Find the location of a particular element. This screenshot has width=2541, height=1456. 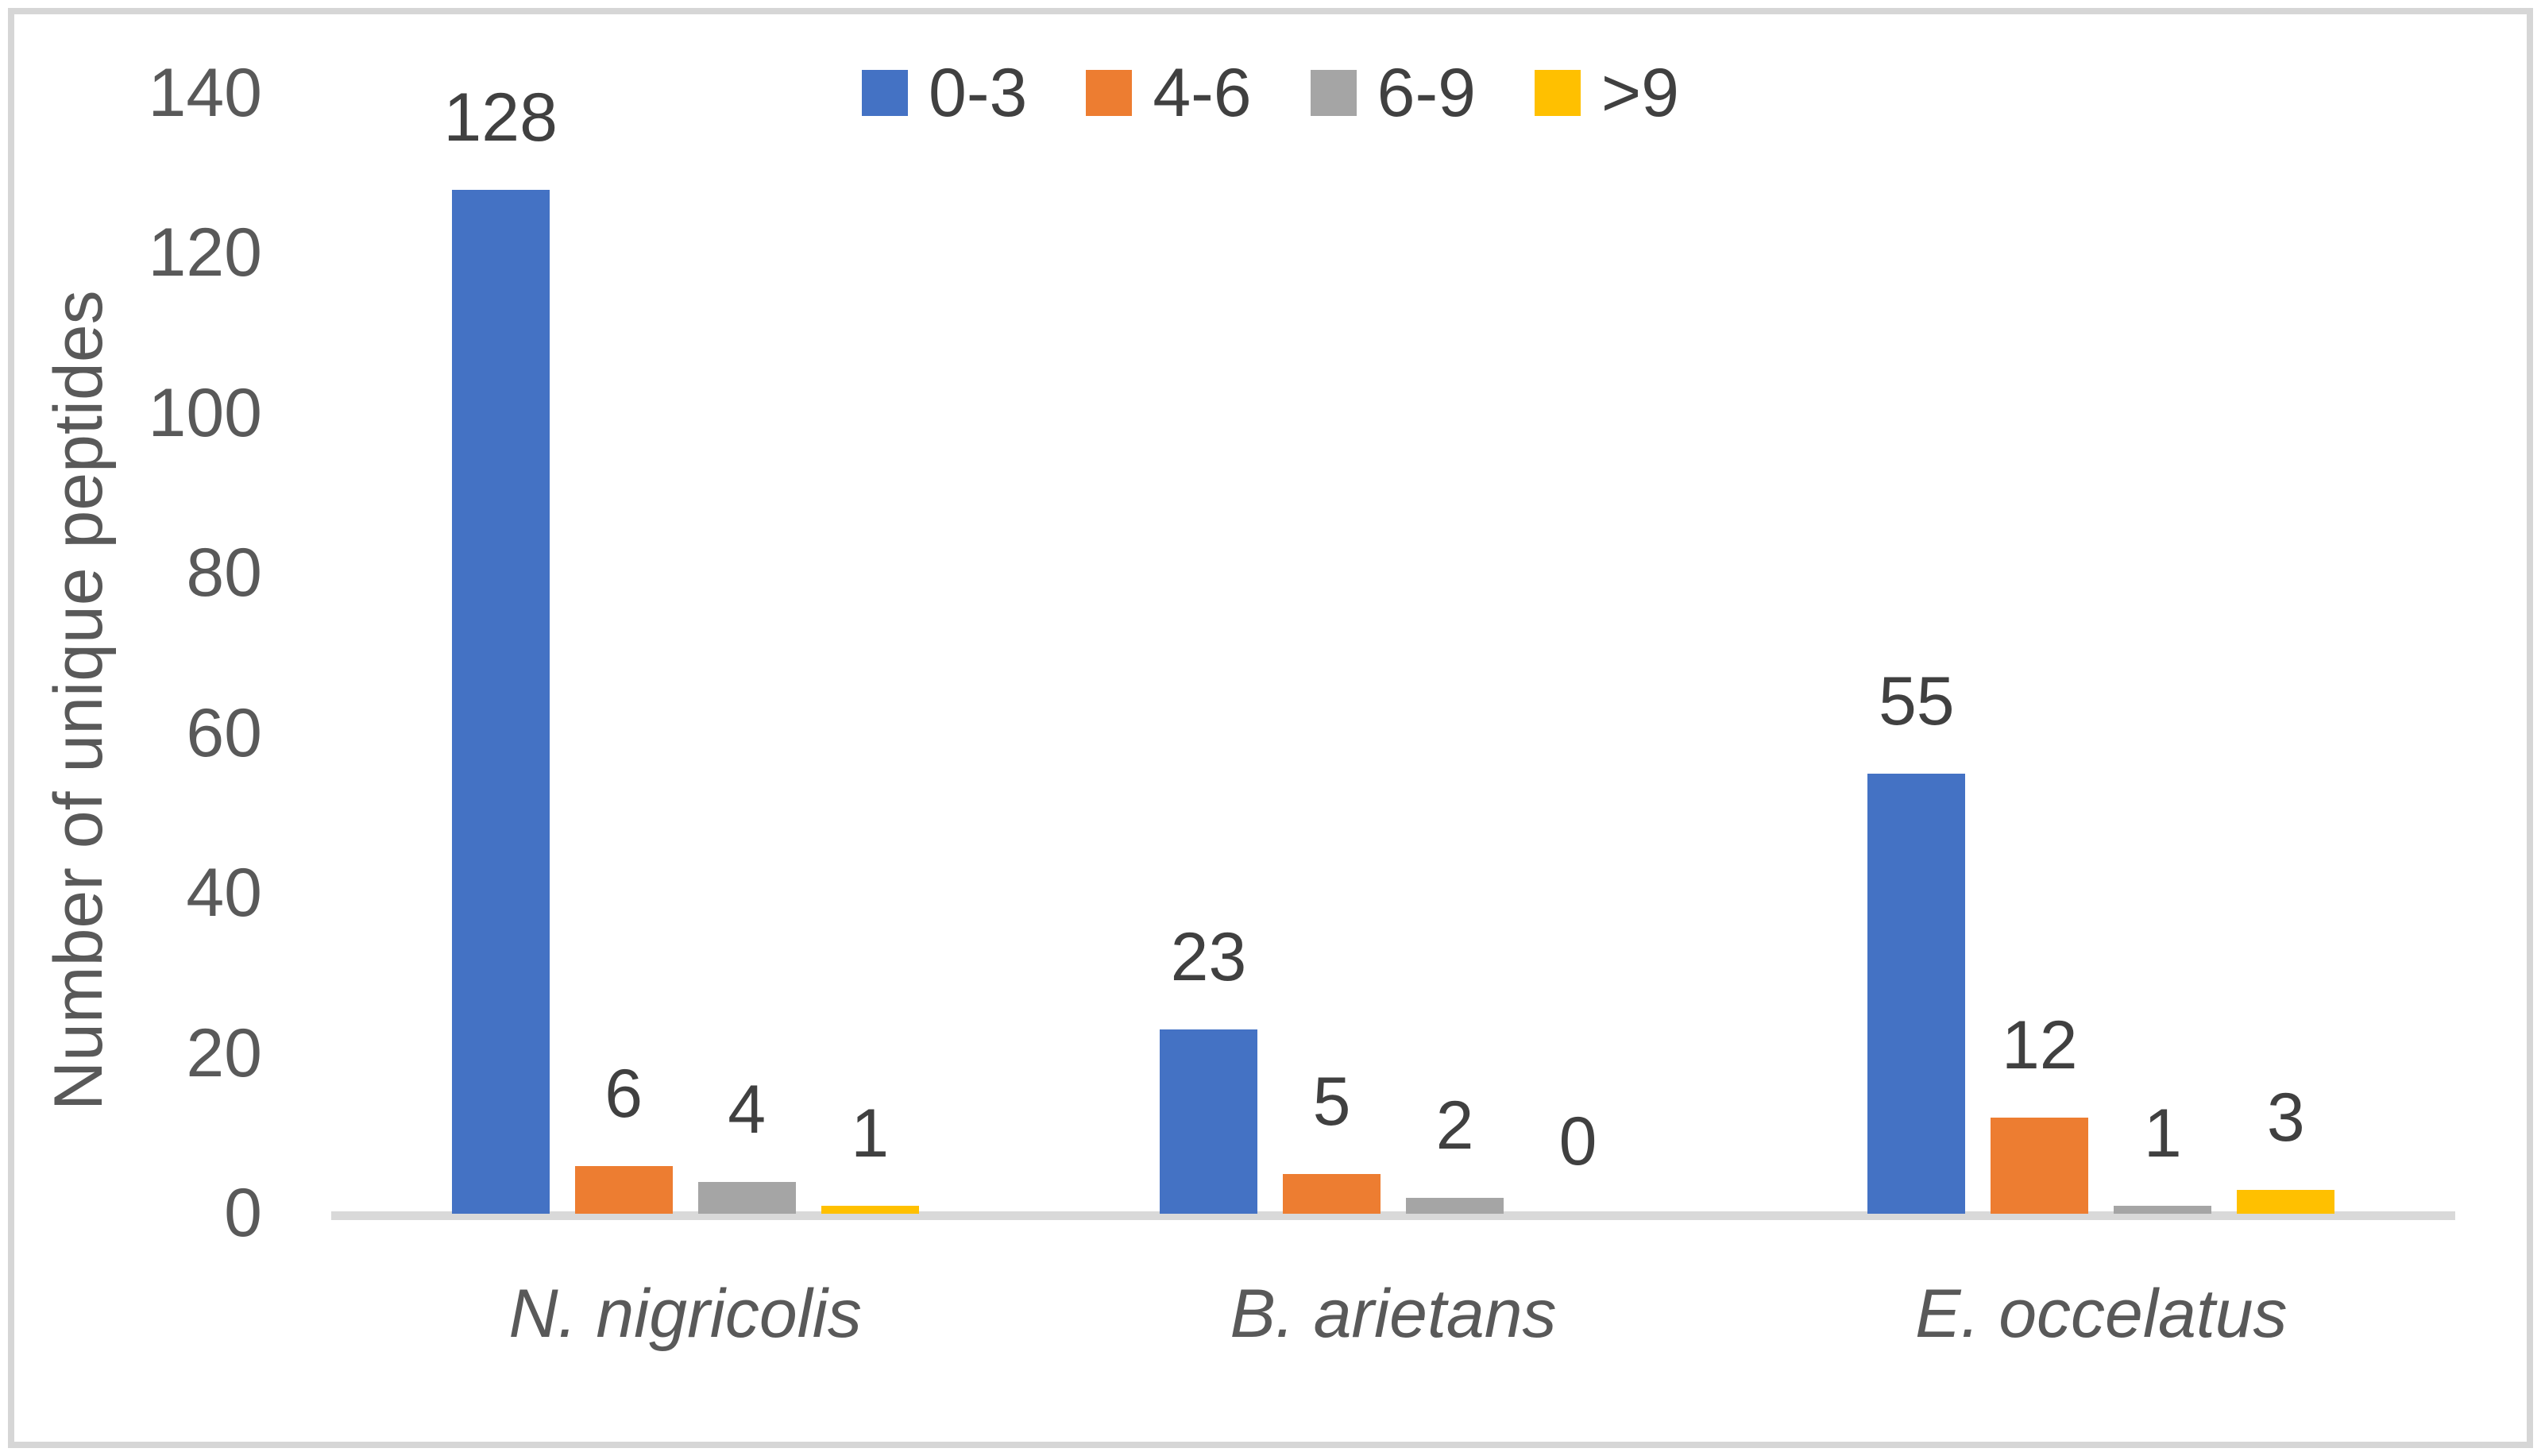

bar-column: 0 is located at coordinates (1578, 1160).